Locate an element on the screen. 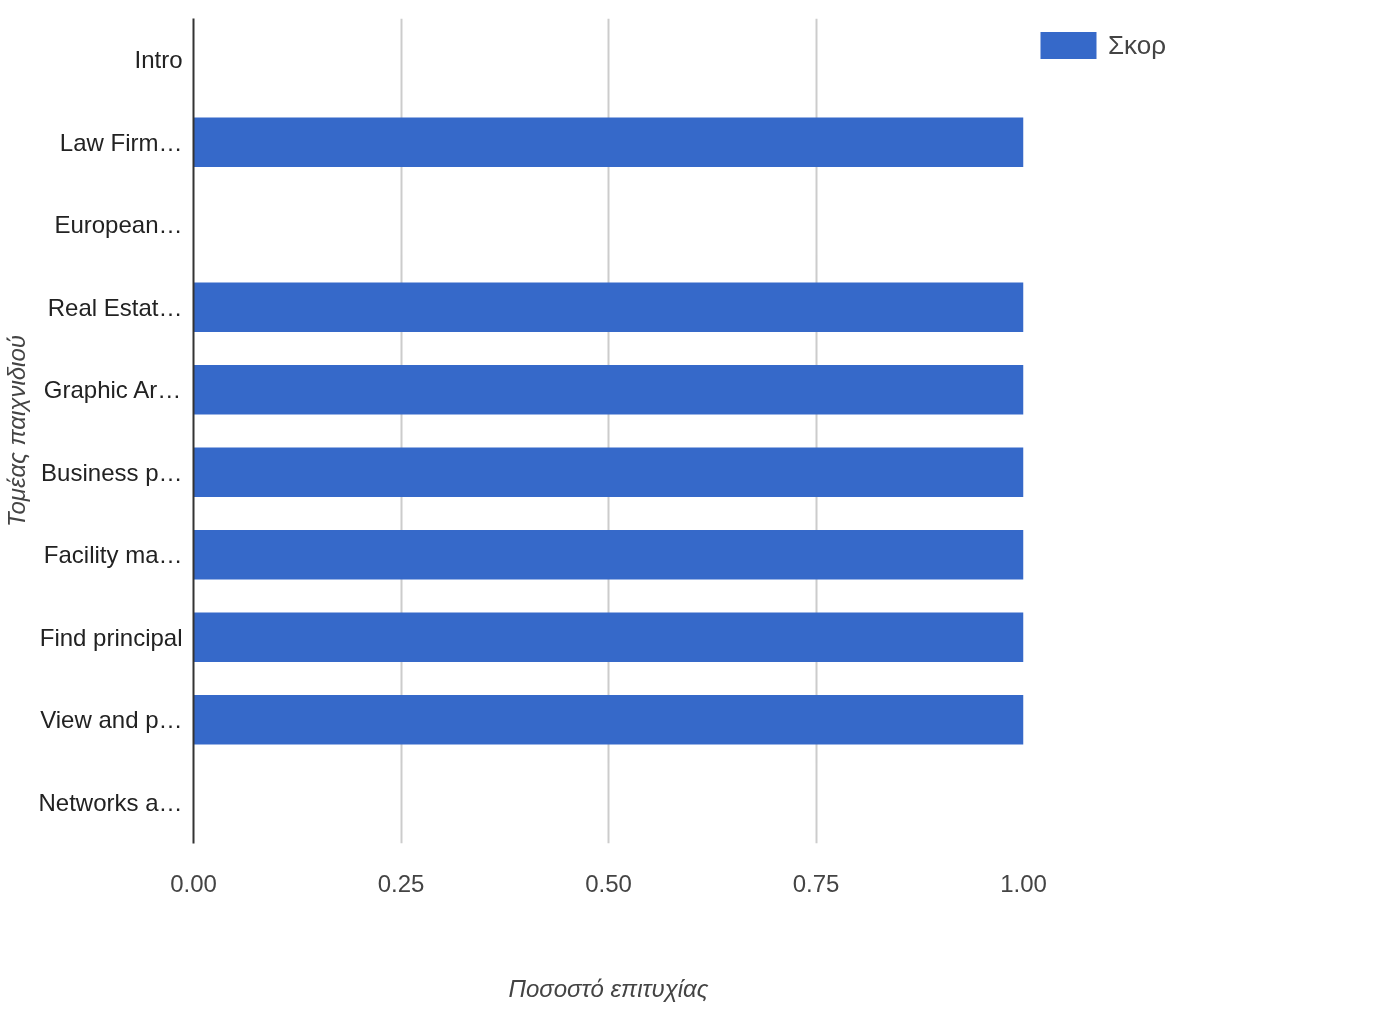  y-tick-label: Intro is located at coordinates (158, 60).